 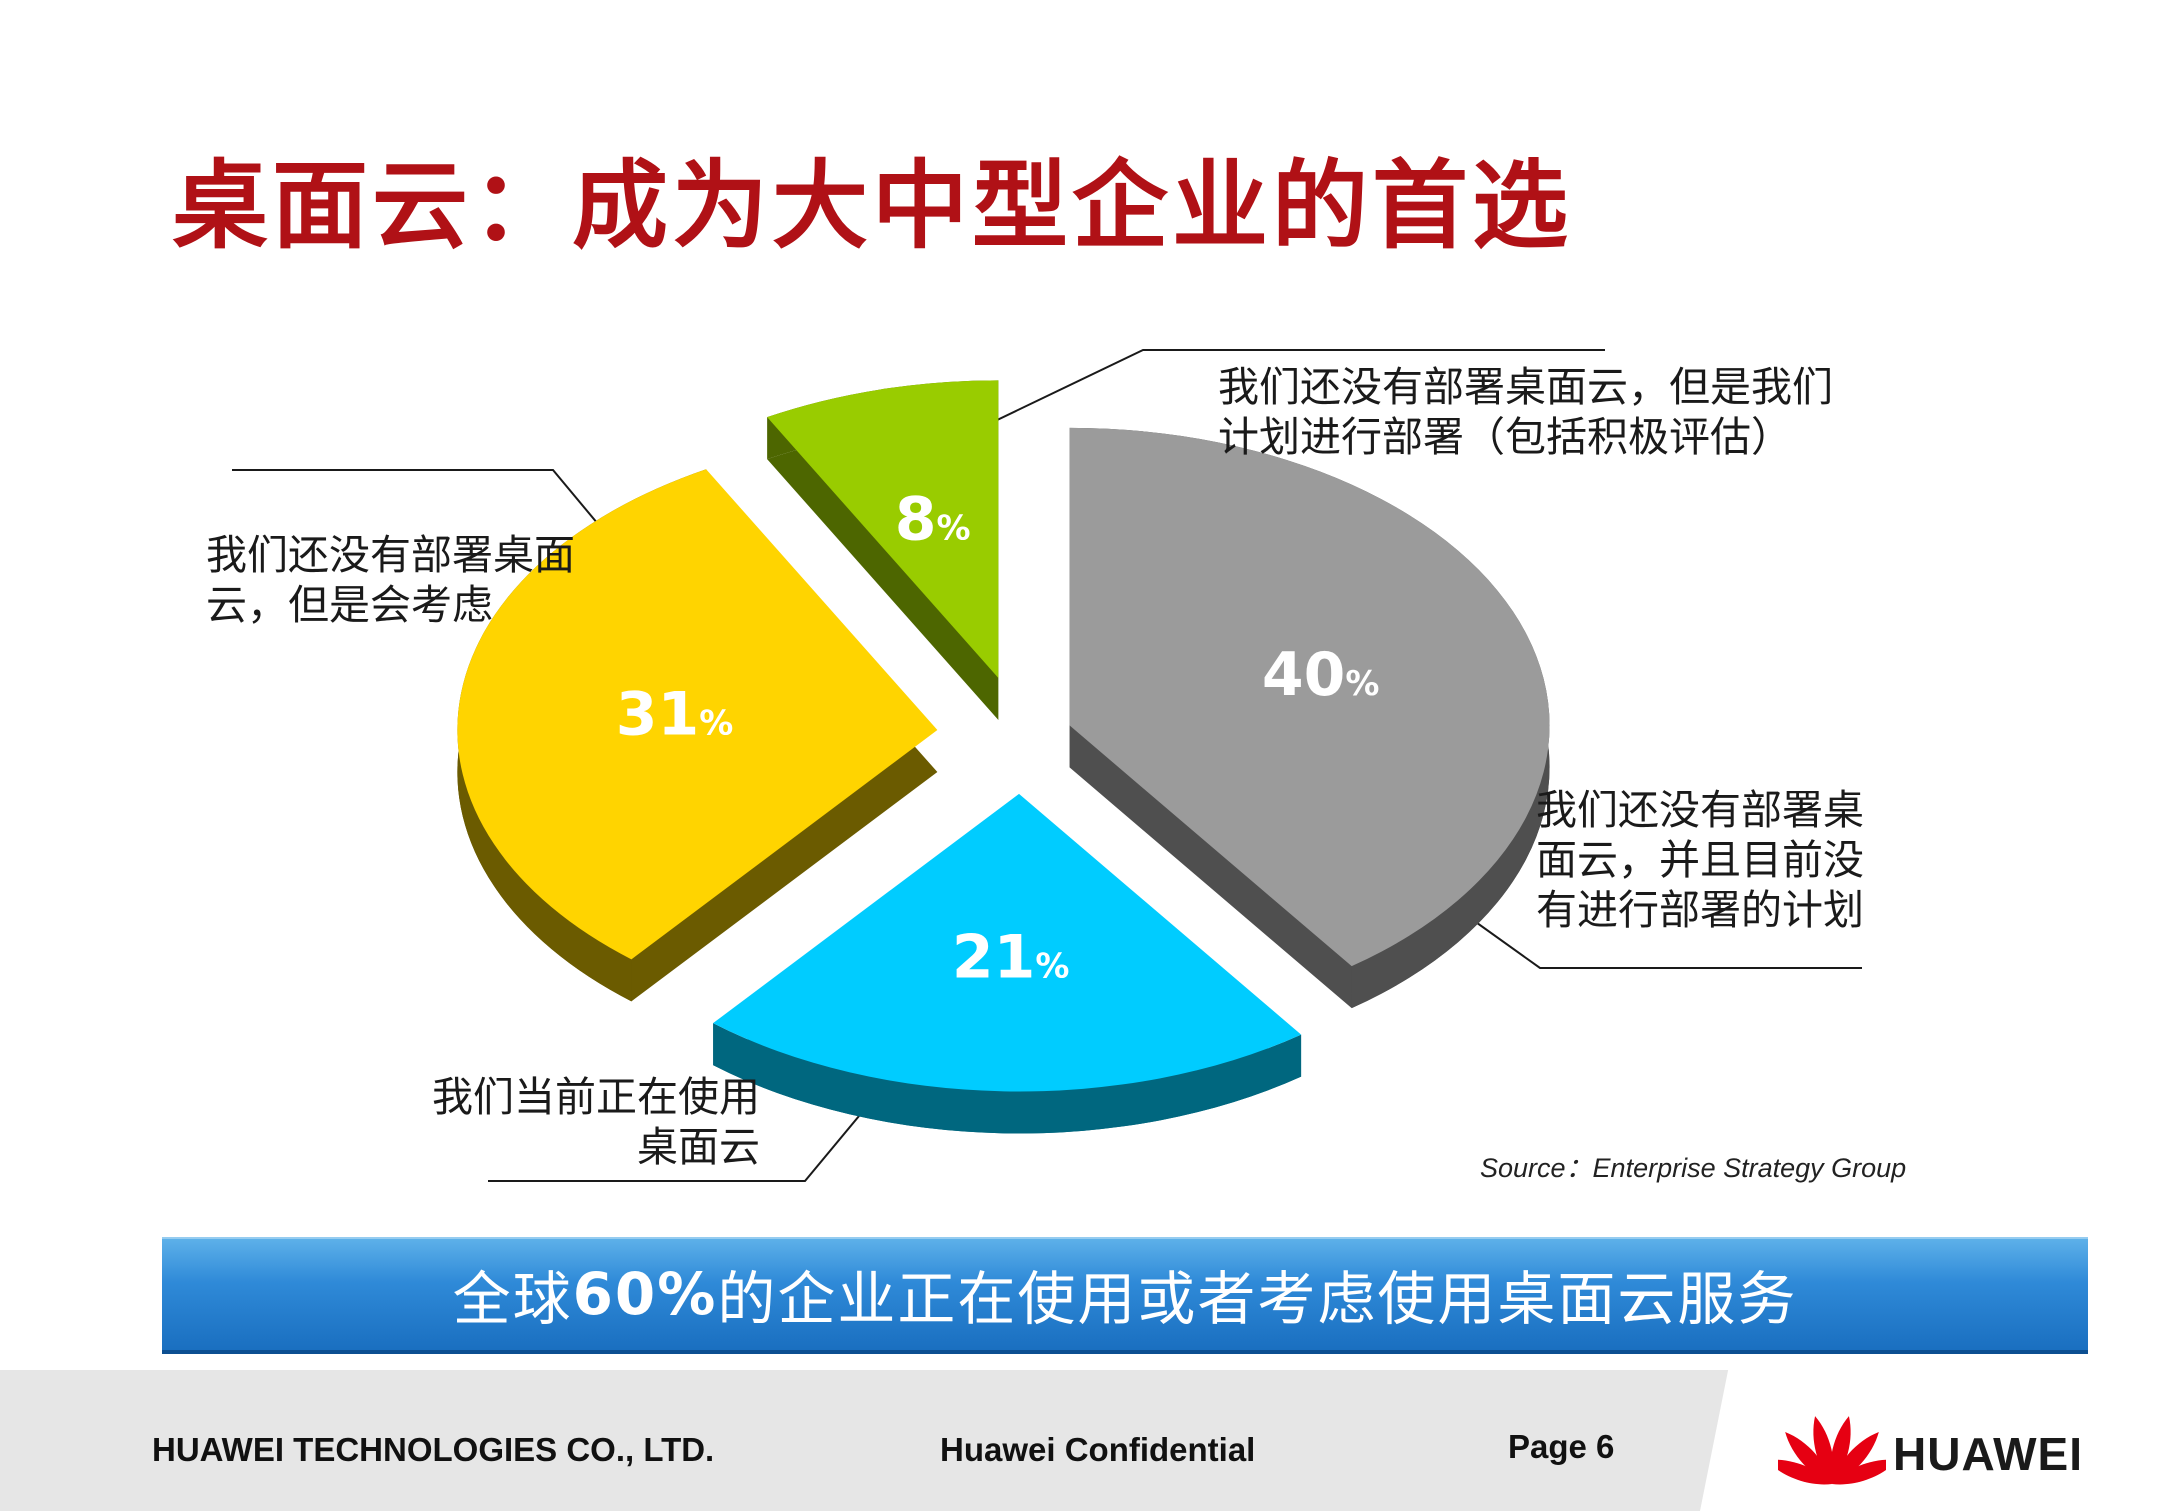 I want to click on slice-using-top, so click(x=1007, y=942).